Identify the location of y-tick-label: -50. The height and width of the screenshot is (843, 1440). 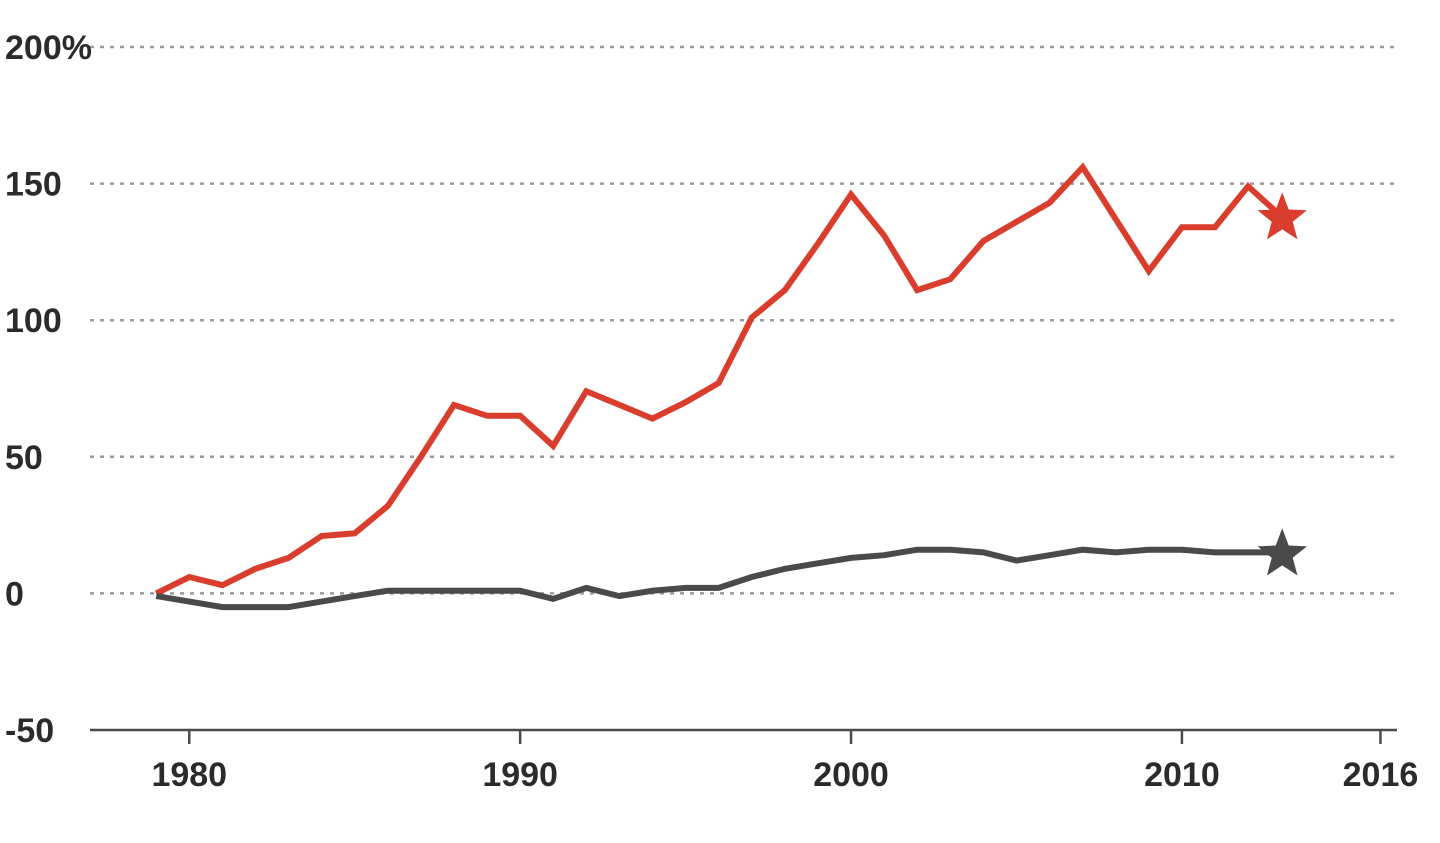
(29, 731).